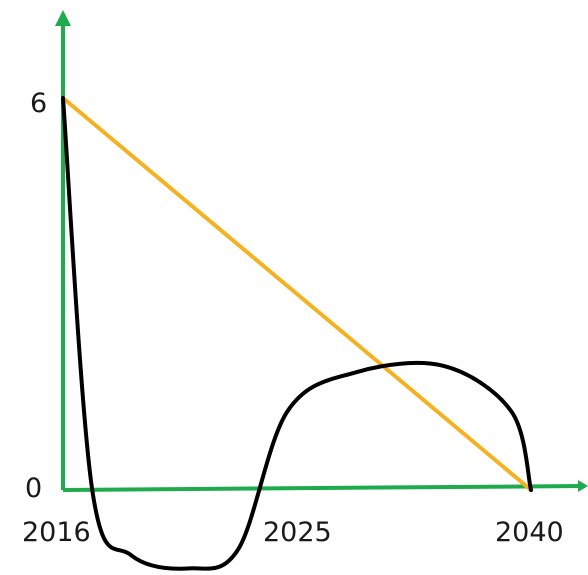  Describe the element at coordinates (583, 486) in the screenshot. I see `x-axis-arrowhead` at that location.